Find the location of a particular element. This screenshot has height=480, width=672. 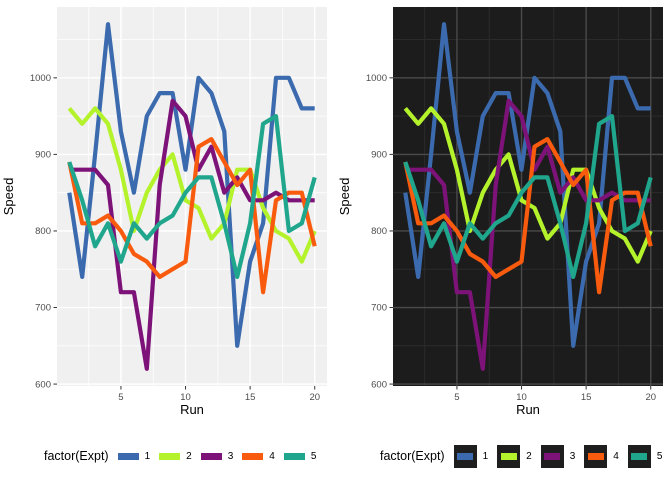

legend-dark: factor(Expt) 1 2 3 4 5 is located at coordinates (504, 456).